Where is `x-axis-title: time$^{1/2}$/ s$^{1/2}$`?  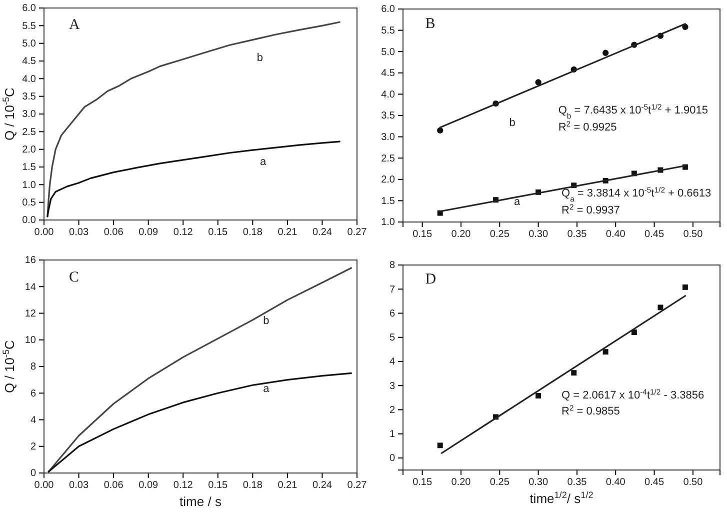 x-axis-title: time$^{1/2}$/ s$^{1/2}$ is located at coordinates (562, 498).